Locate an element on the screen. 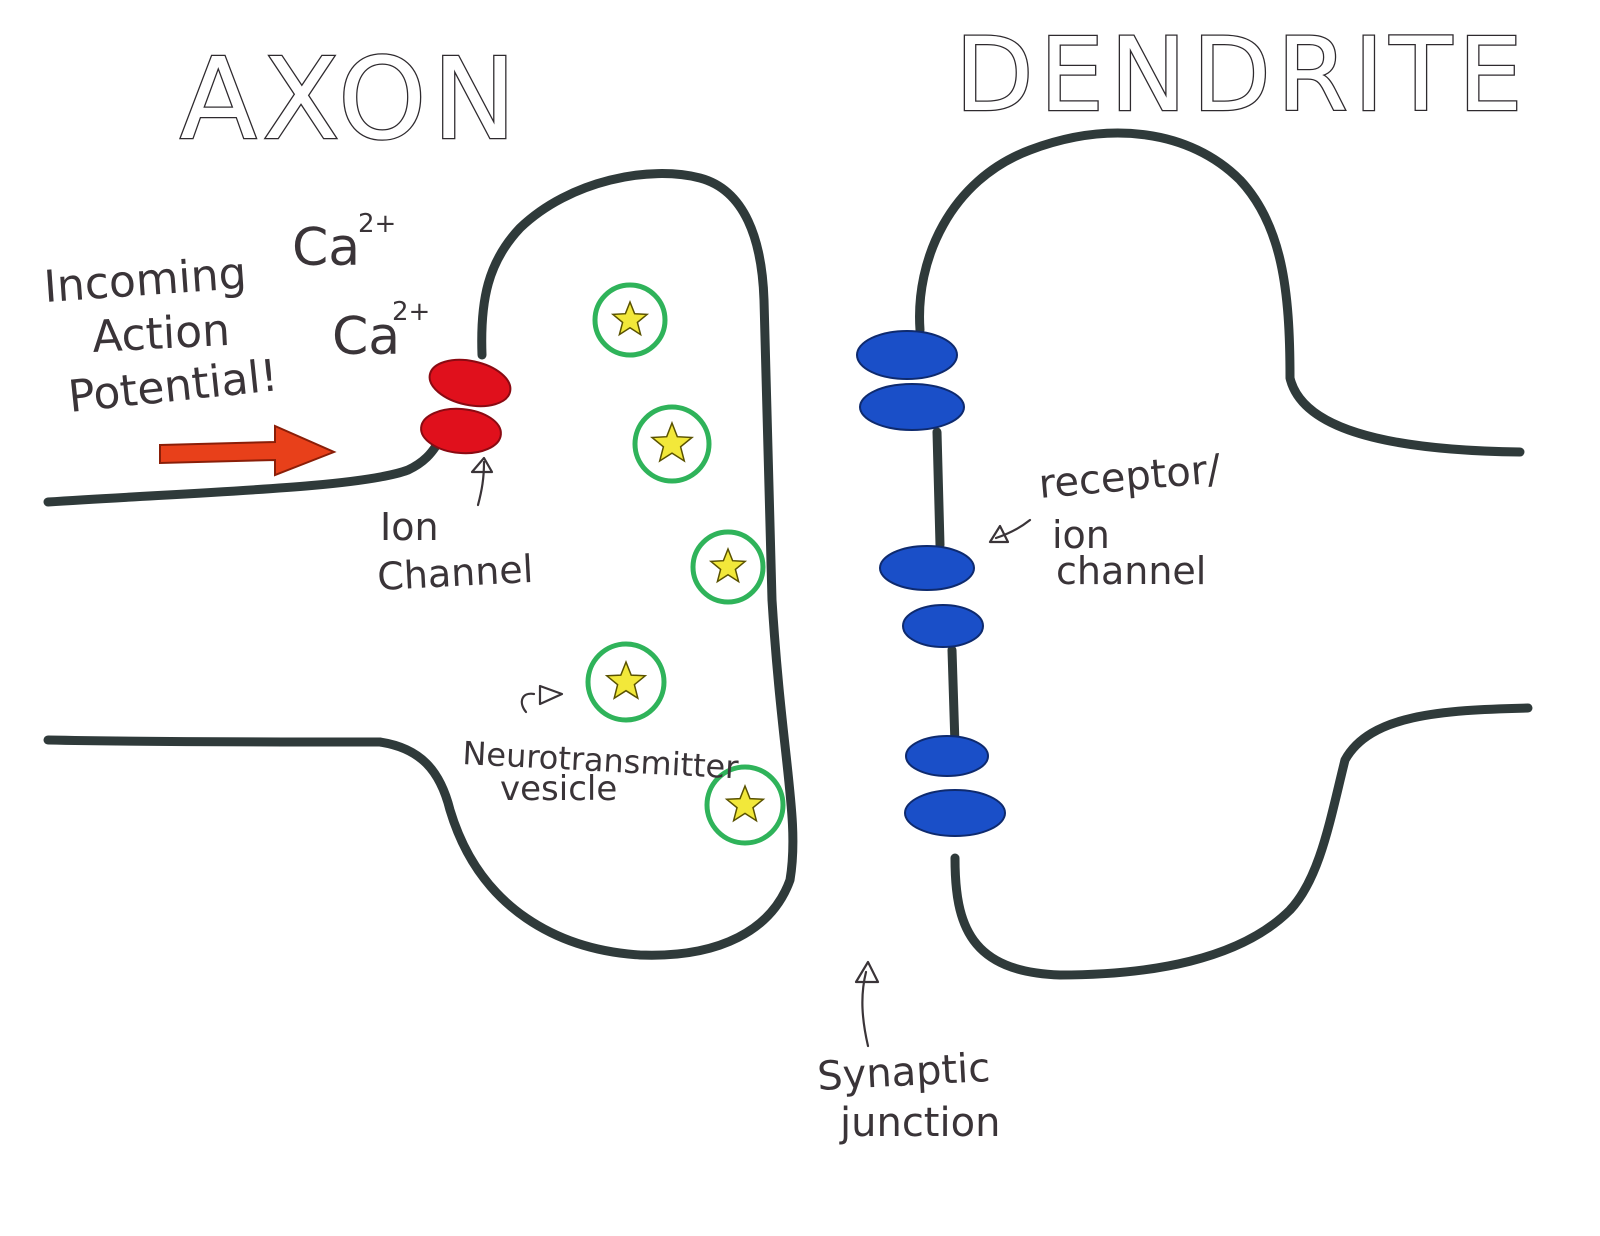 This screenshot has height=1236, width=1600. vesicles is located at coordinates (685, 564).